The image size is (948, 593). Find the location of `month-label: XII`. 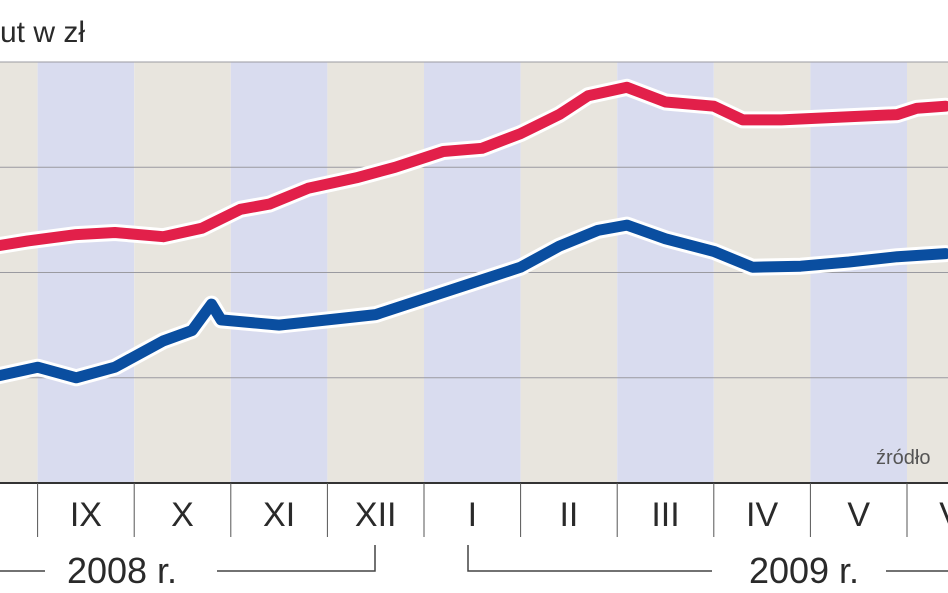

month-label: XII is located at coordinates (376, 515).